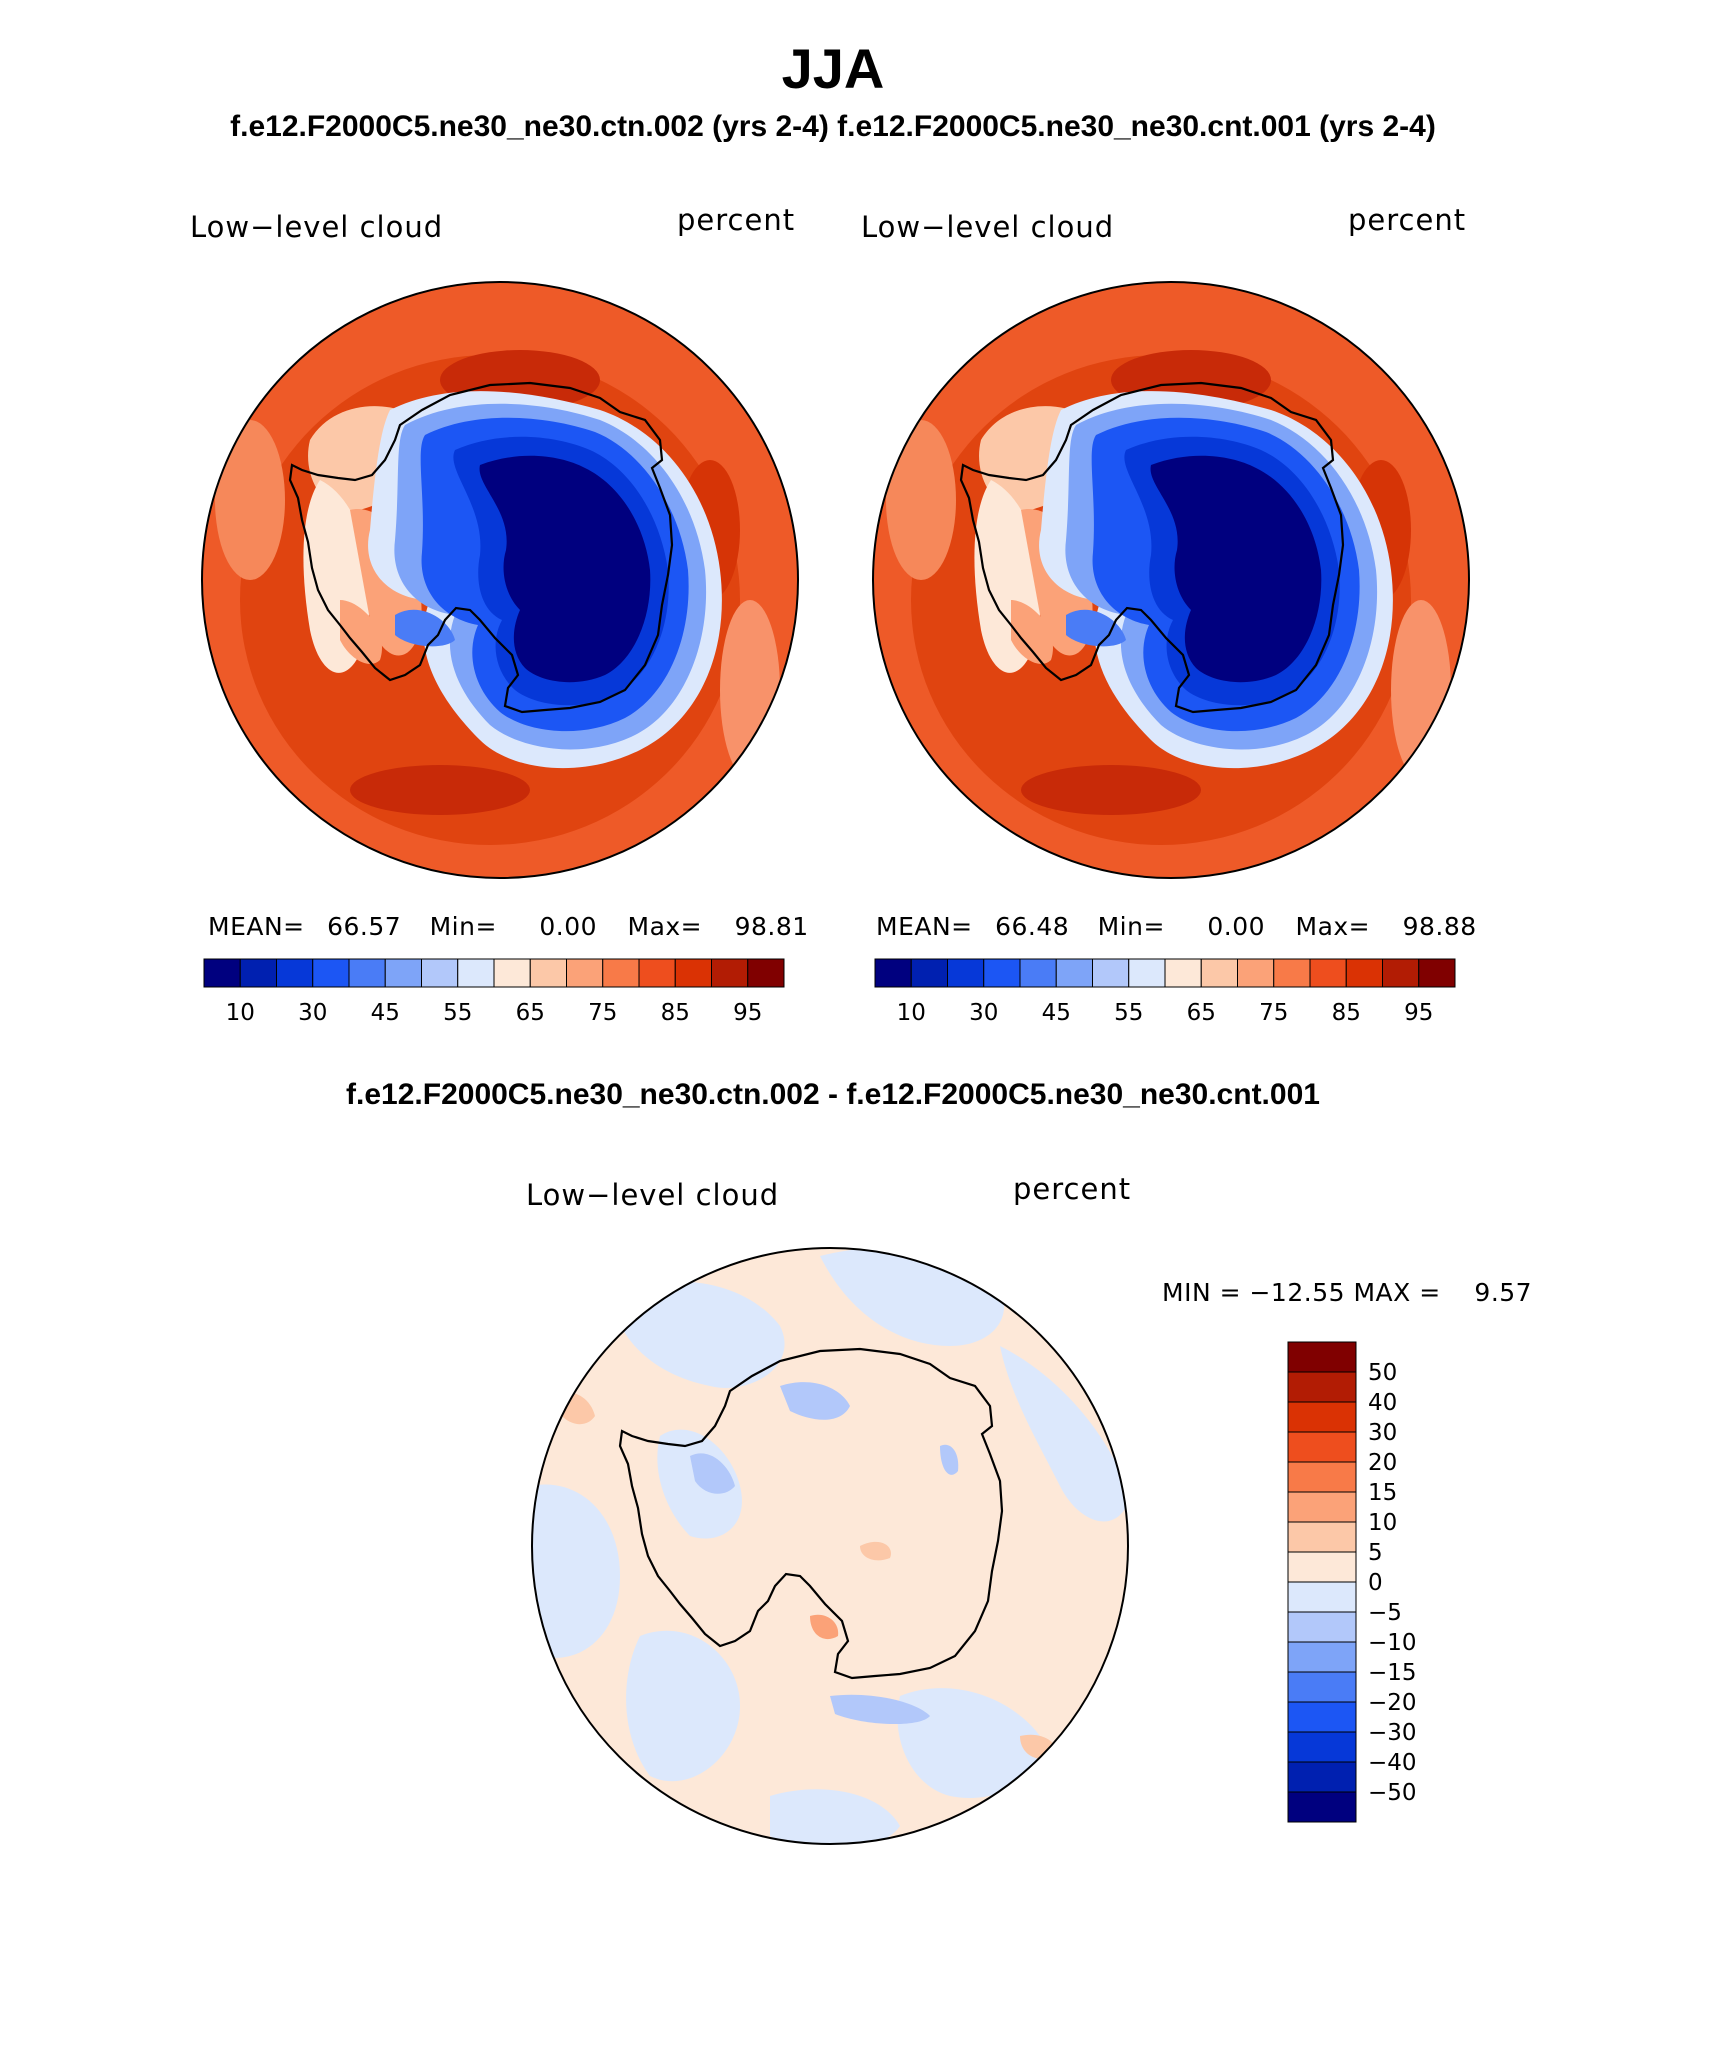 Image resolution: width=1710 pixels, height=2061 pixels. Describe the element at coordinates (1347, 1292) in the screenshot. I see `diff-min-max: MIN = −12.55 MAX = 9.57` at that location.